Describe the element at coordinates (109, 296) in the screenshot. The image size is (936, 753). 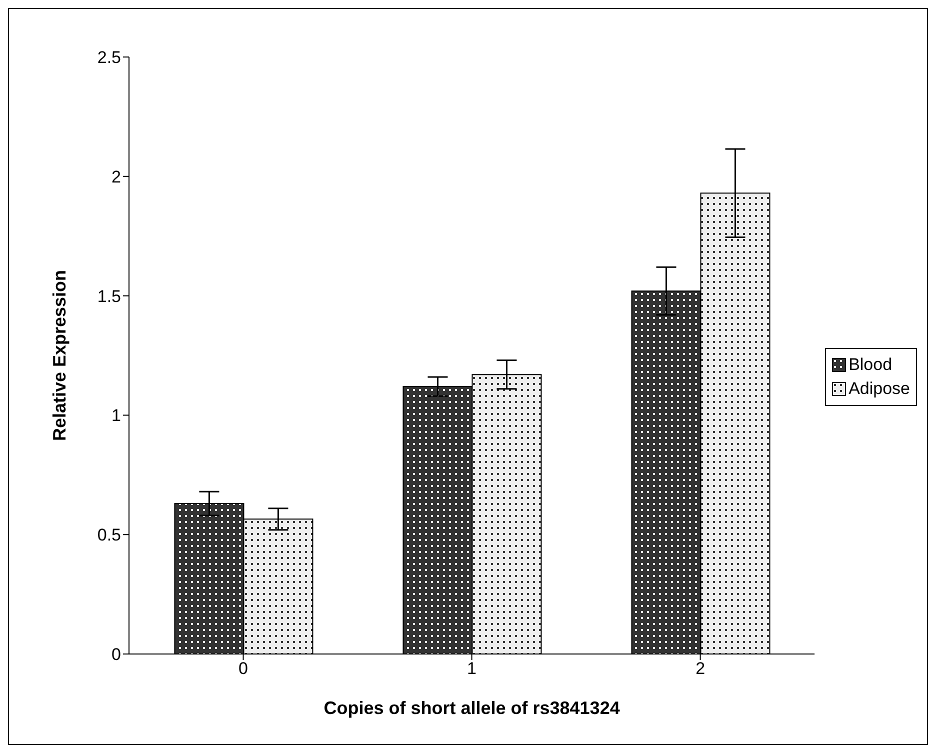
I see `y-tick-label: 1.5` at that location.